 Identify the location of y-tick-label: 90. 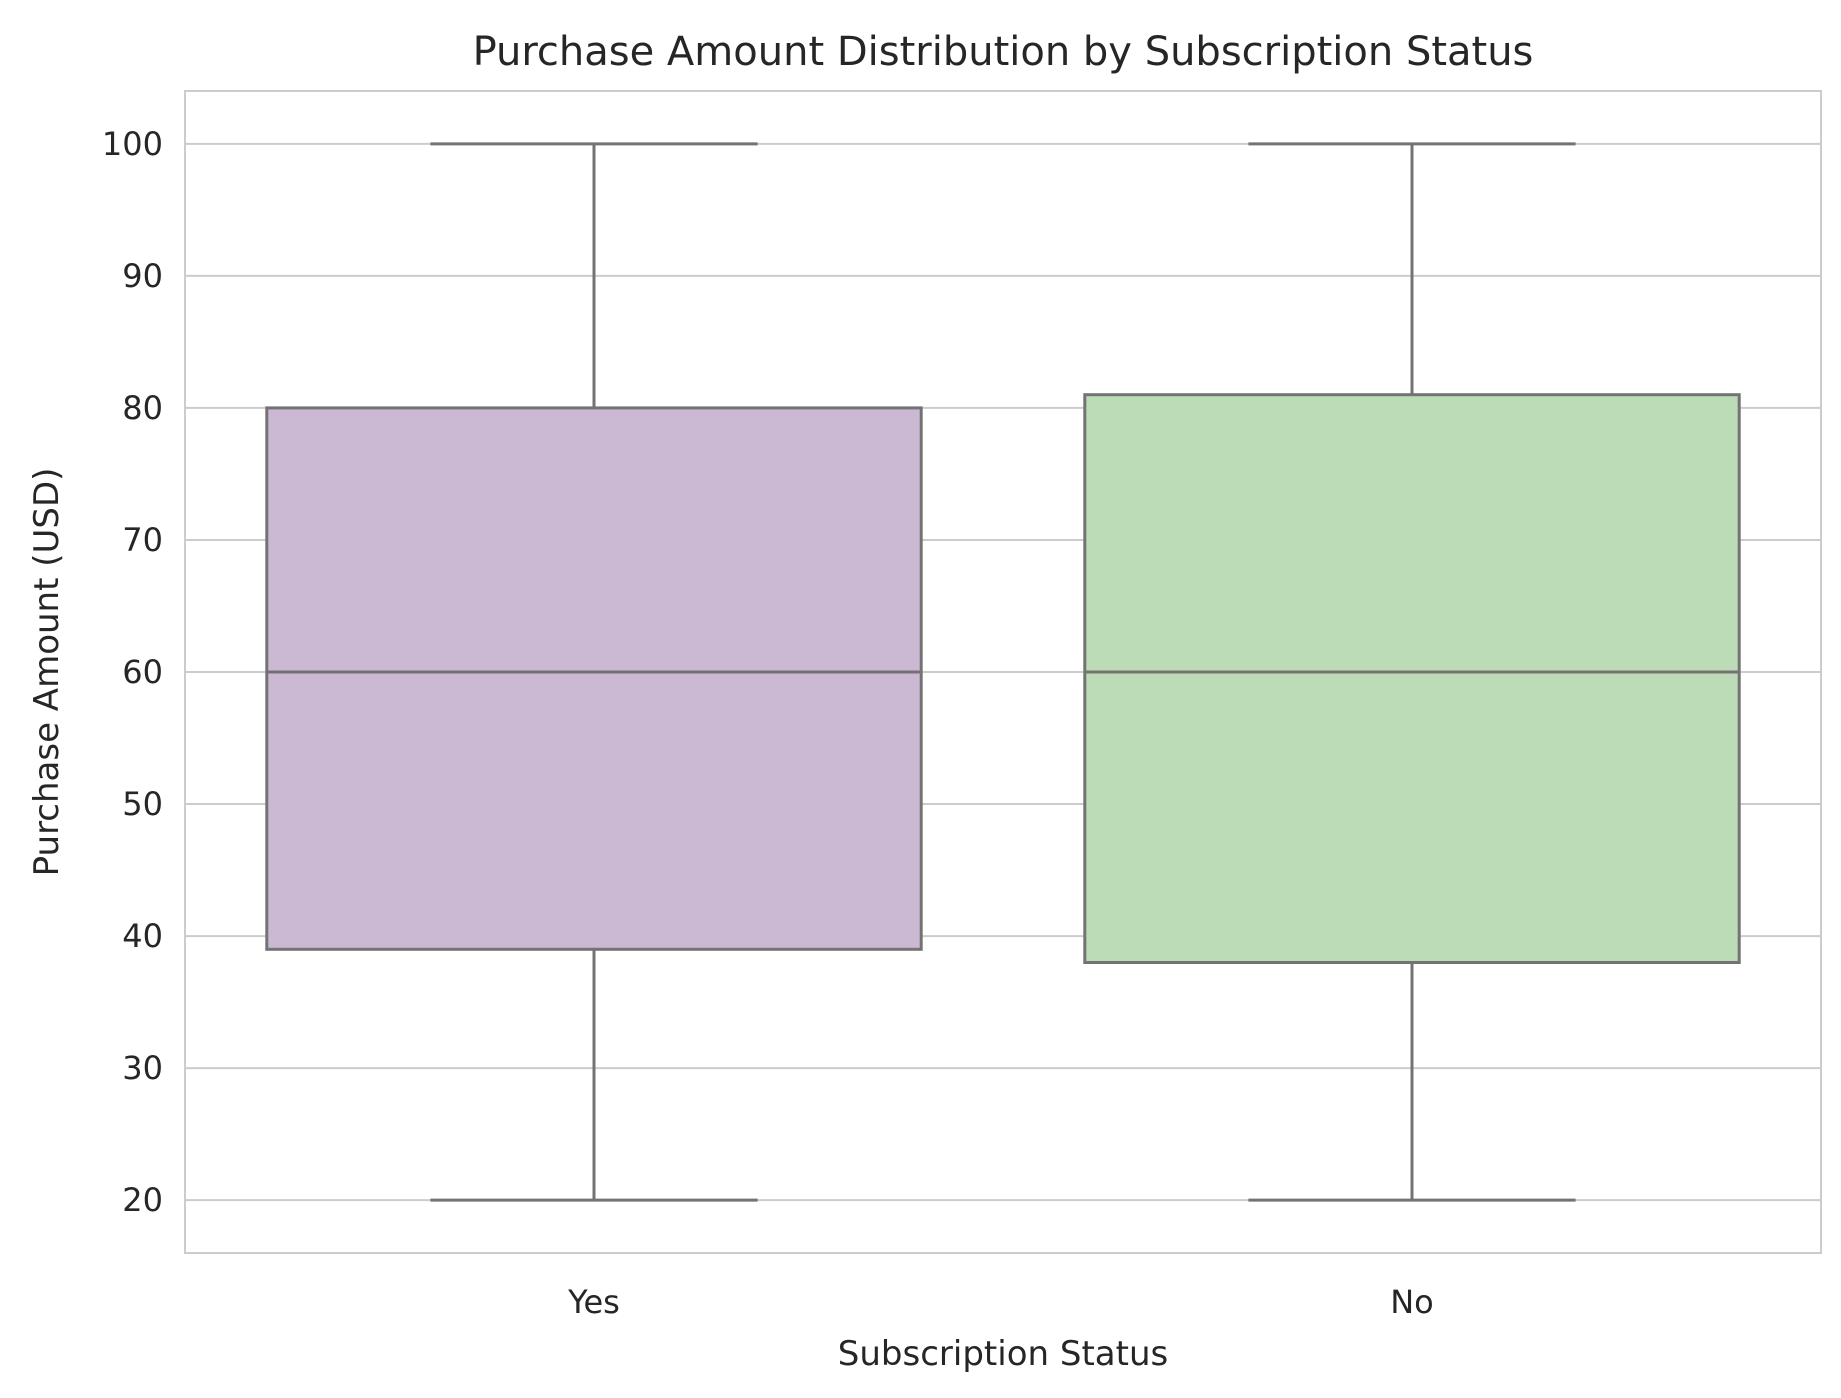
(142, 276).